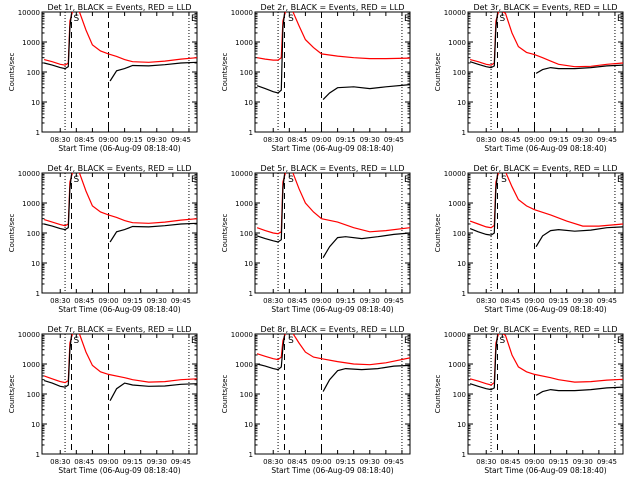 The width and height of the screenshot is (640, 480). Describe the element at coordinates (332, 329) in the screenshot. I see `panel-title: Det 8r, BLACK = Events, RED = LLD` at that location.